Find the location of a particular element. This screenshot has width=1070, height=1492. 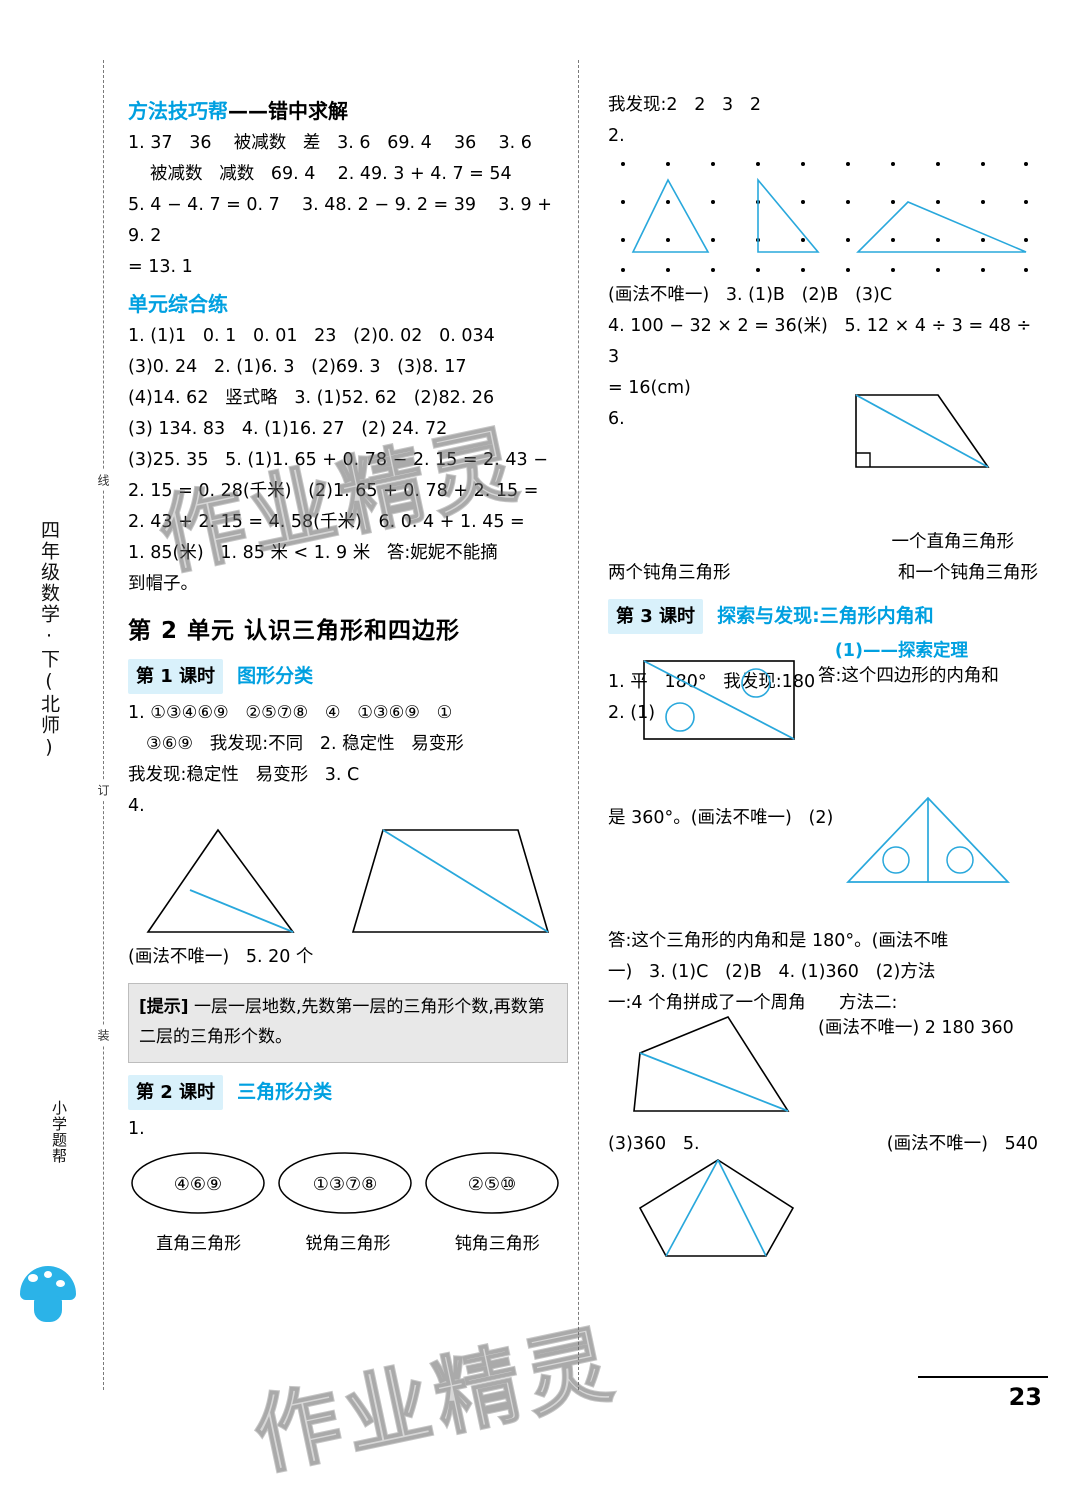

spine-subtitle: 小学题帮 is located at coordinates (59, 1132).